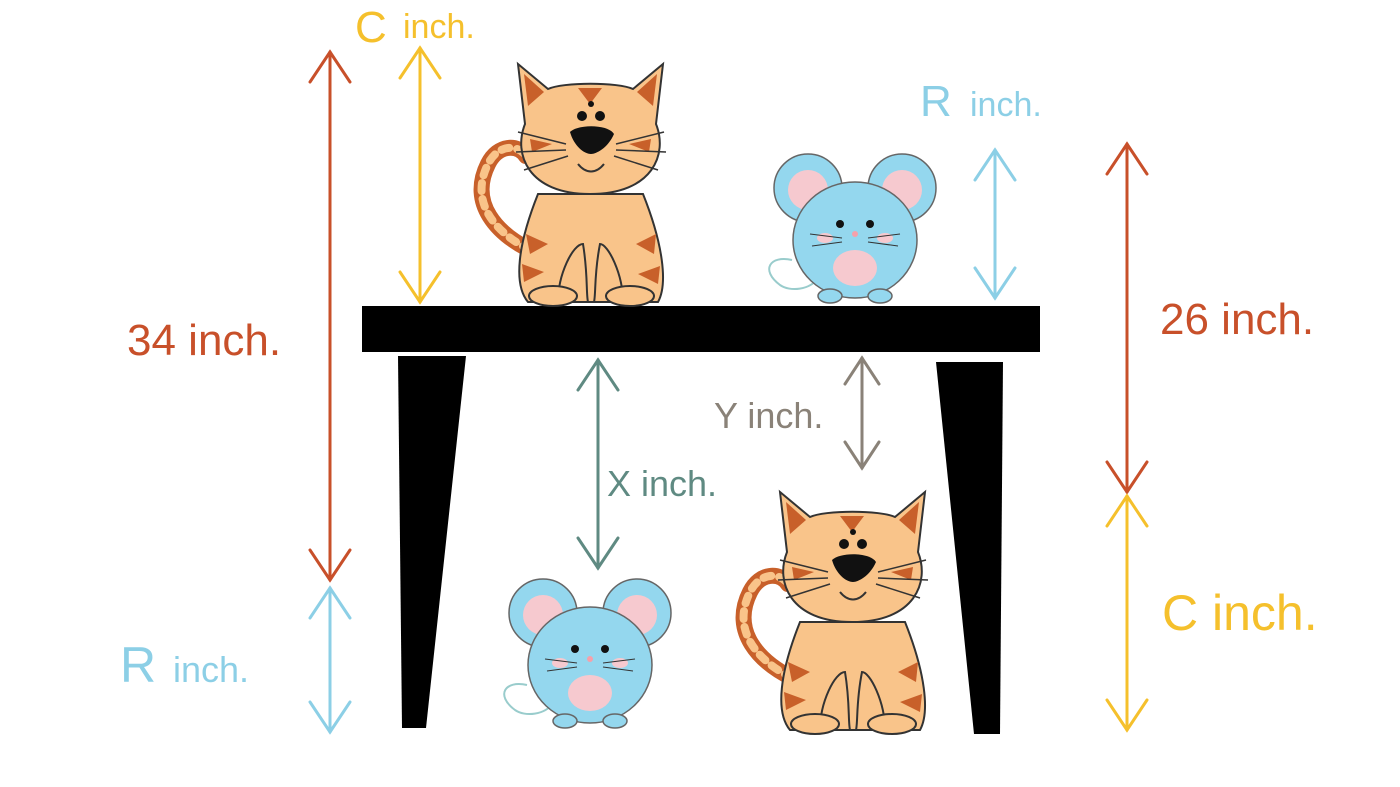  I want to click on cat-under-table, so click(836, 613).